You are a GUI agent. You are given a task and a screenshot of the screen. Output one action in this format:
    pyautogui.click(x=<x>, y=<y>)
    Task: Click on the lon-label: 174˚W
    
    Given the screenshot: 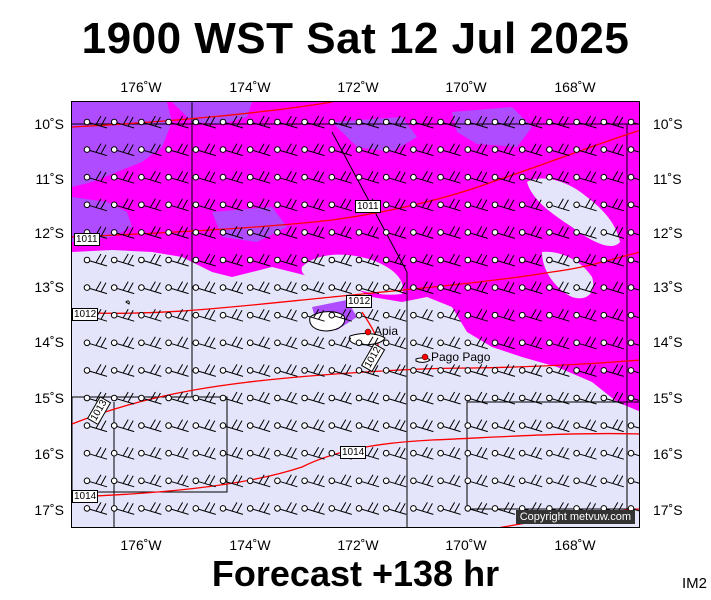 What is the action you would take?
    pyautogui.click(x=250, y=87)
    